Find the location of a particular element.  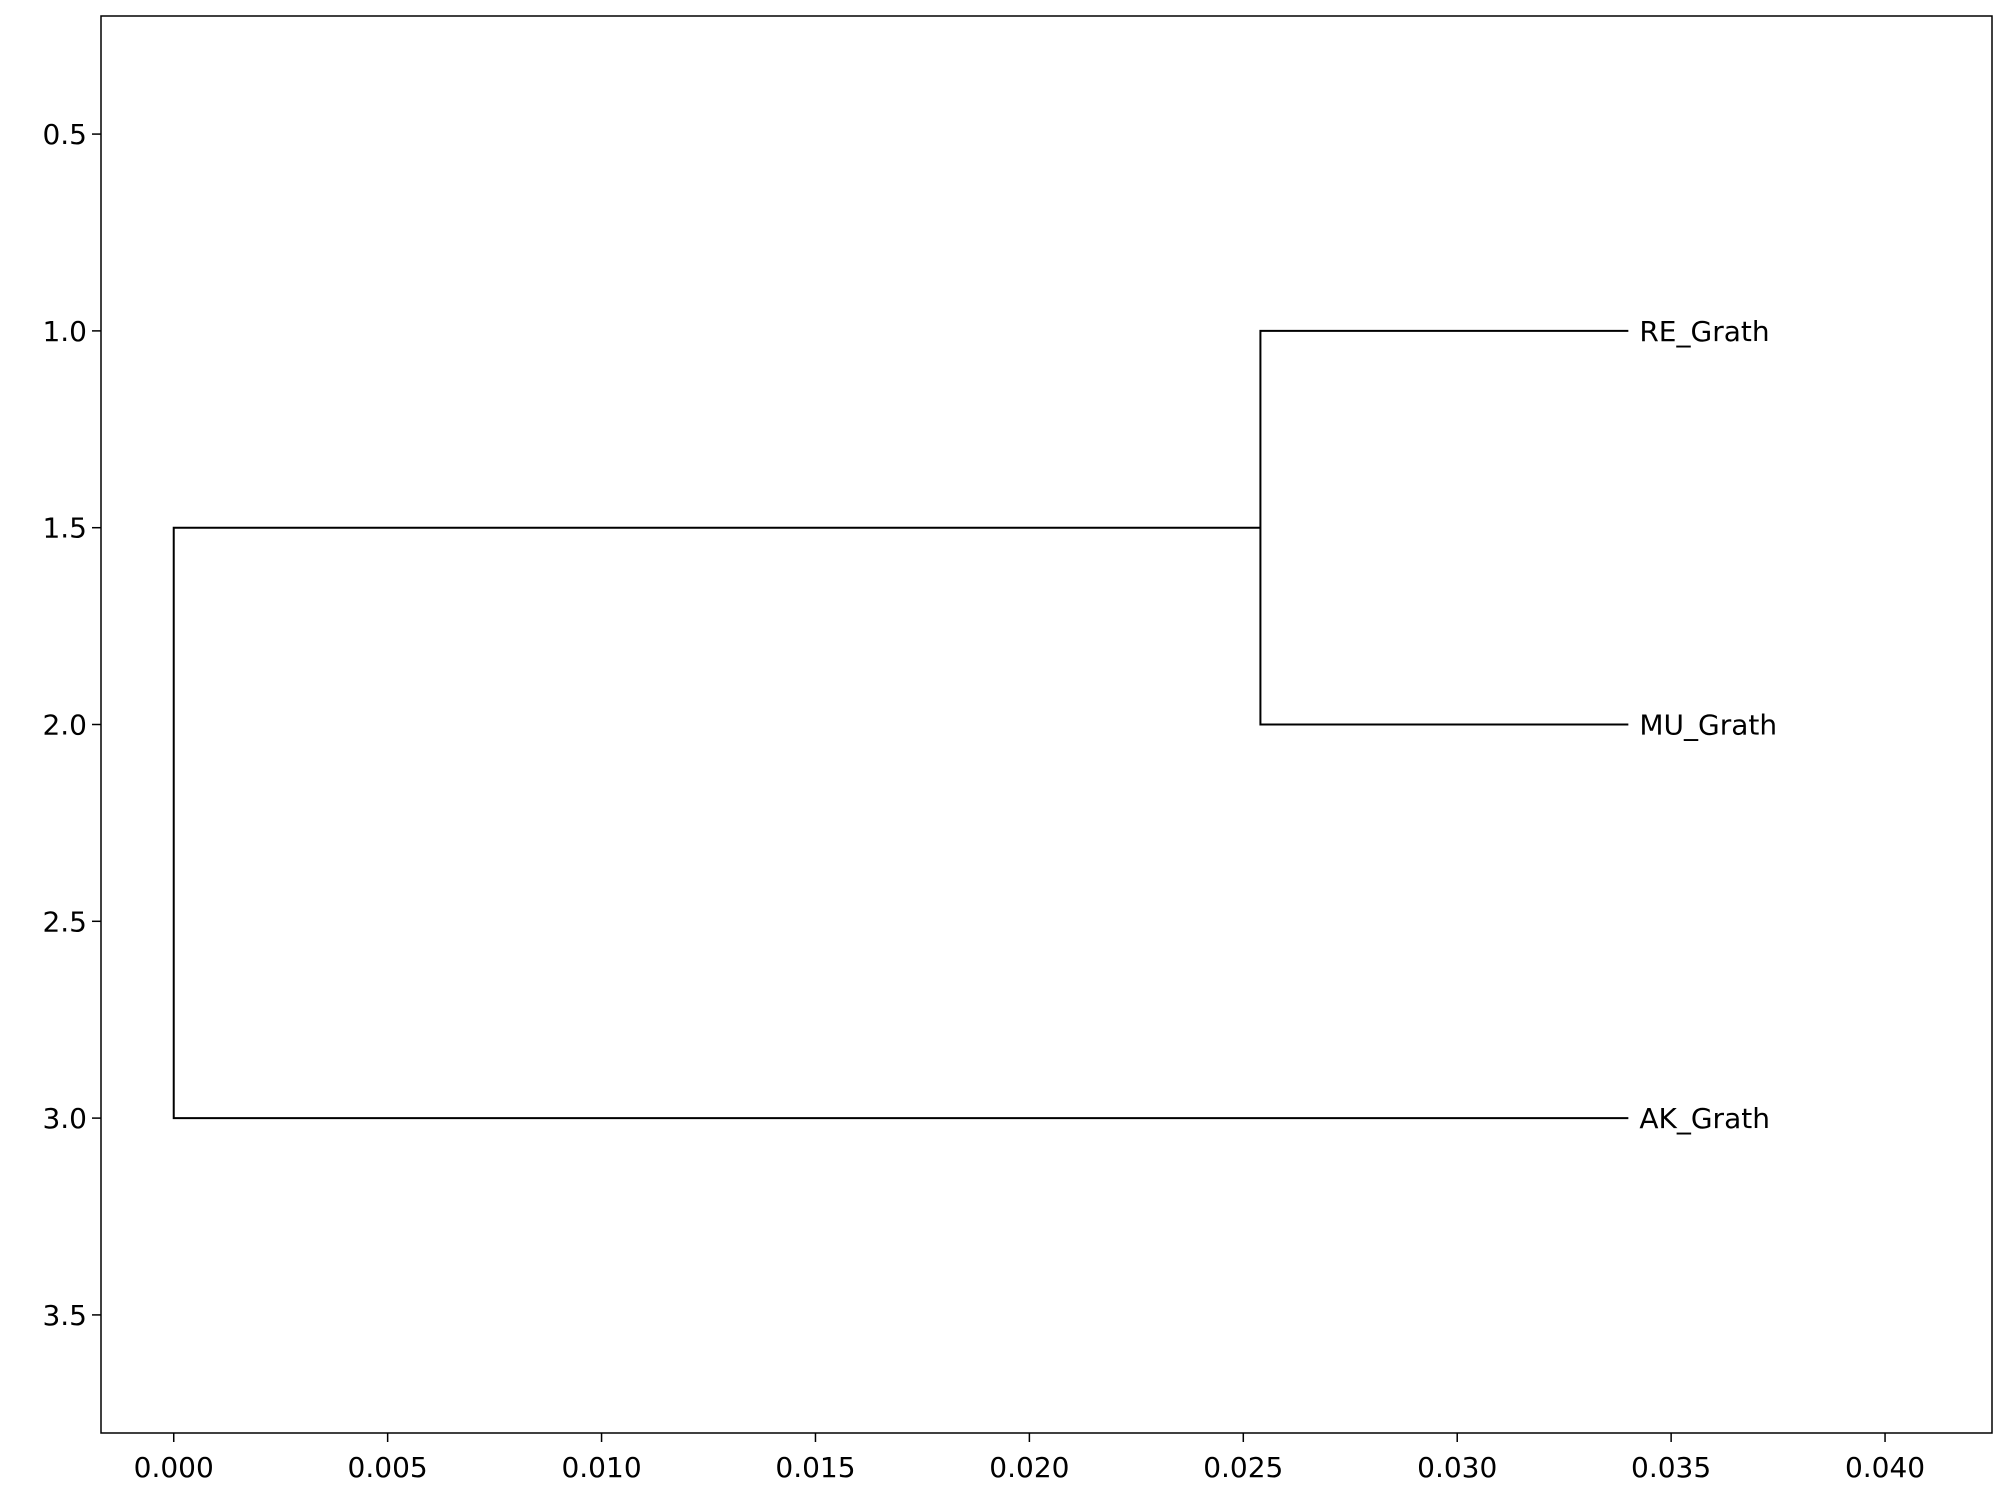

leaf-label: RE_Grath is located at coordinates (1704, 331).